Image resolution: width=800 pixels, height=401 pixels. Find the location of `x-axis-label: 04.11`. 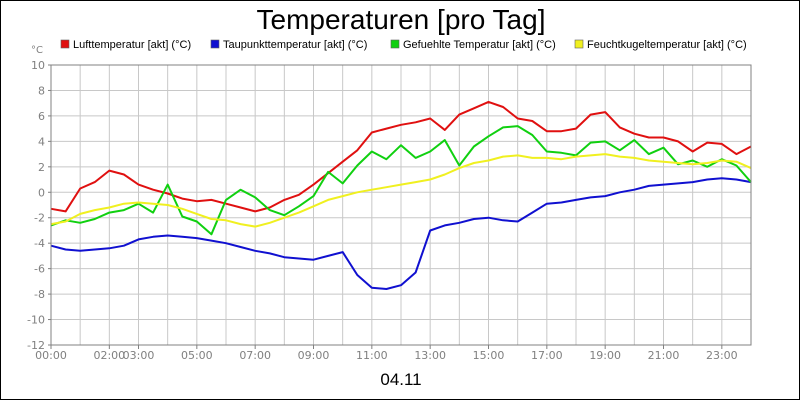

x-axis-label: 04.11 is located at coordinates (400, 379).